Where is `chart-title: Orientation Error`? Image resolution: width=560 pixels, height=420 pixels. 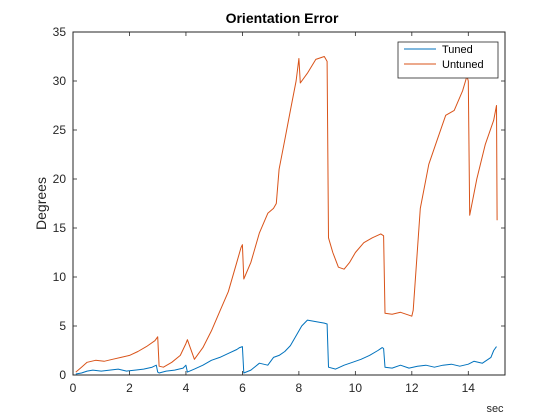 chart-title: Orientation Error is located at coordinates (282, 18).